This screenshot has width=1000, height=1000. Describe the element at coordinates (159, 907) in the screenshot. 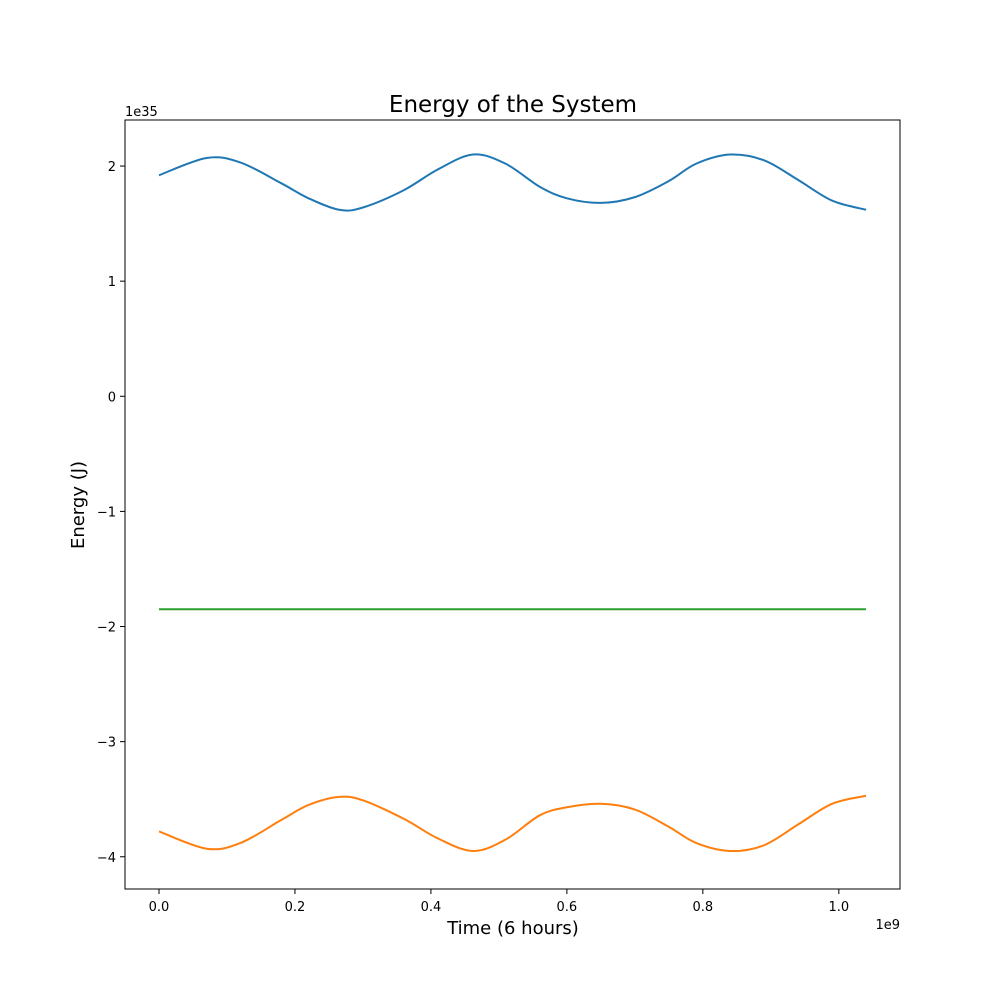

I see `x-tick-label: 0.0` at that location.